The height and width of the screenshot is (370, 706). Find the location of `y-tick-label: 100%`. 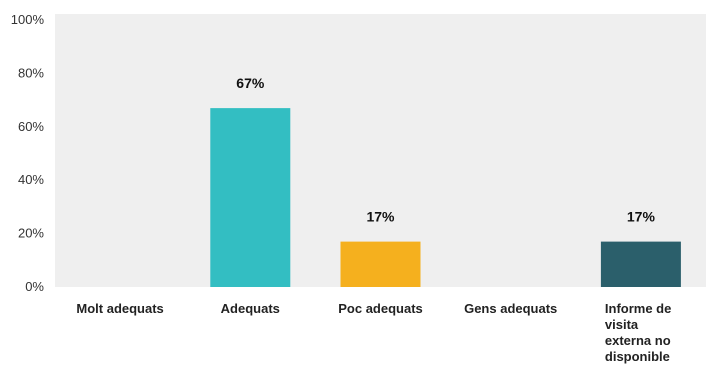

y-tick-label: 100% is located at coordinates (28, 19).